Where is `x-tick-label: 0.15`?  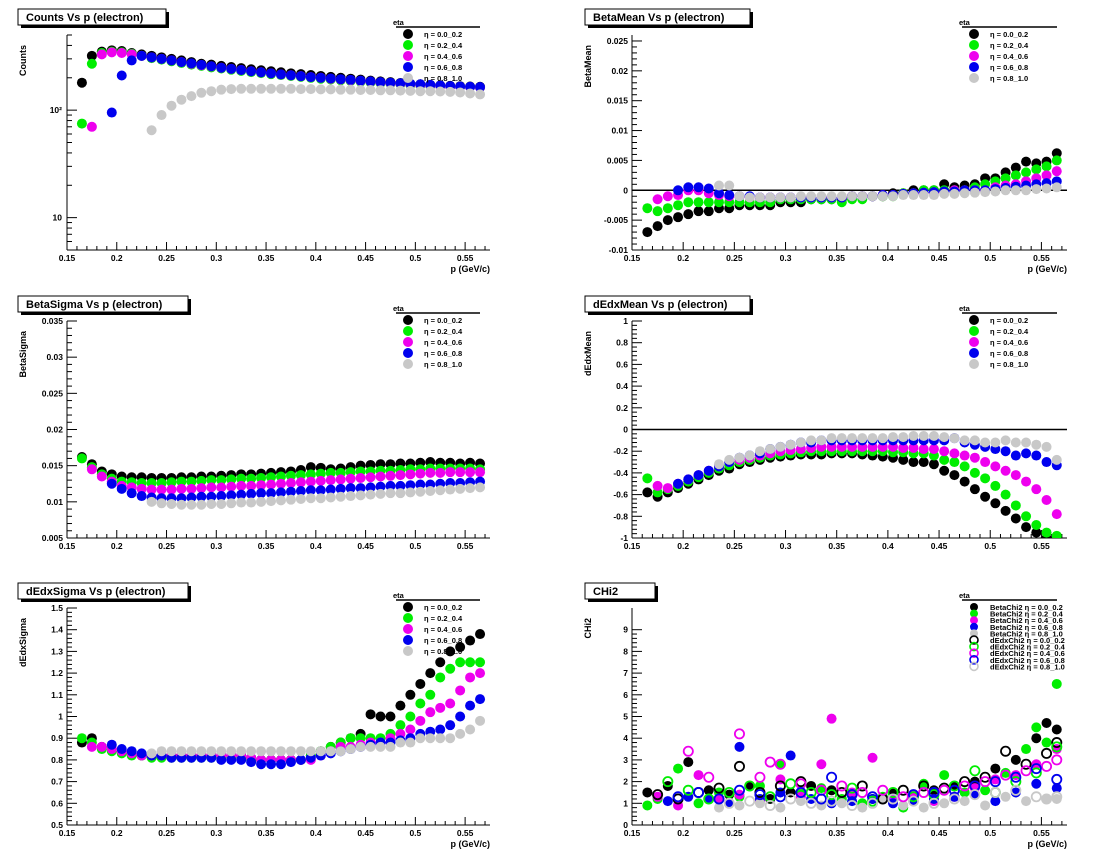 x-tick-label: 0.15 is located at coordinates (67, 258).